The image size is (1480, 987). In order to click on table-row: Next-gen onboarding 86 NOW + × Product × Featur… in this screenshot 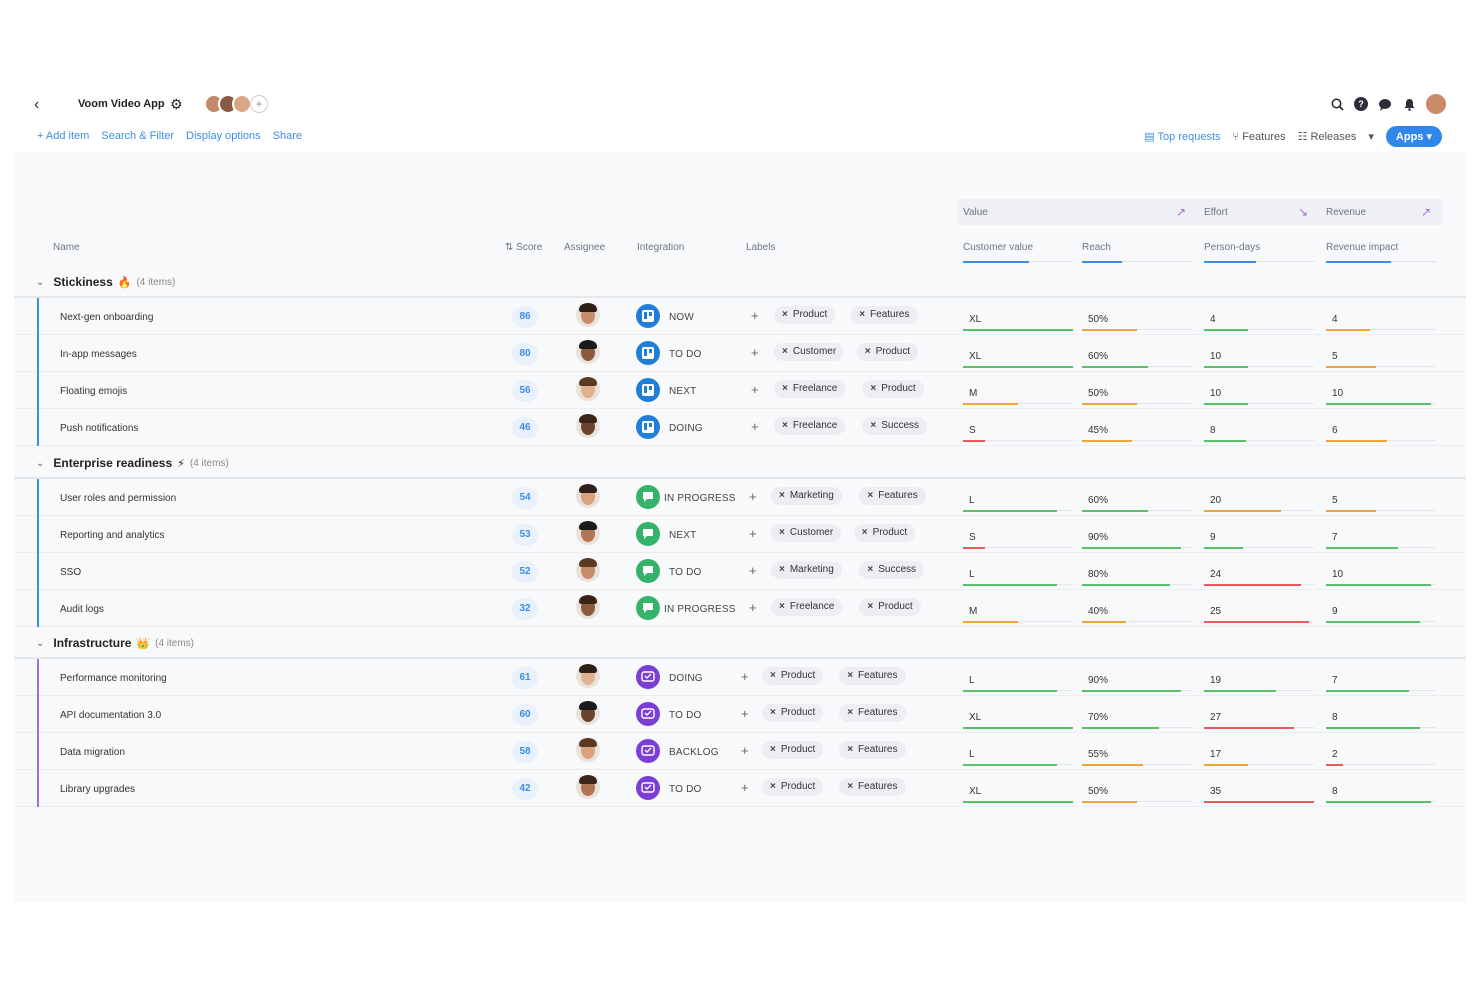, I will do `click(740, 316)`.